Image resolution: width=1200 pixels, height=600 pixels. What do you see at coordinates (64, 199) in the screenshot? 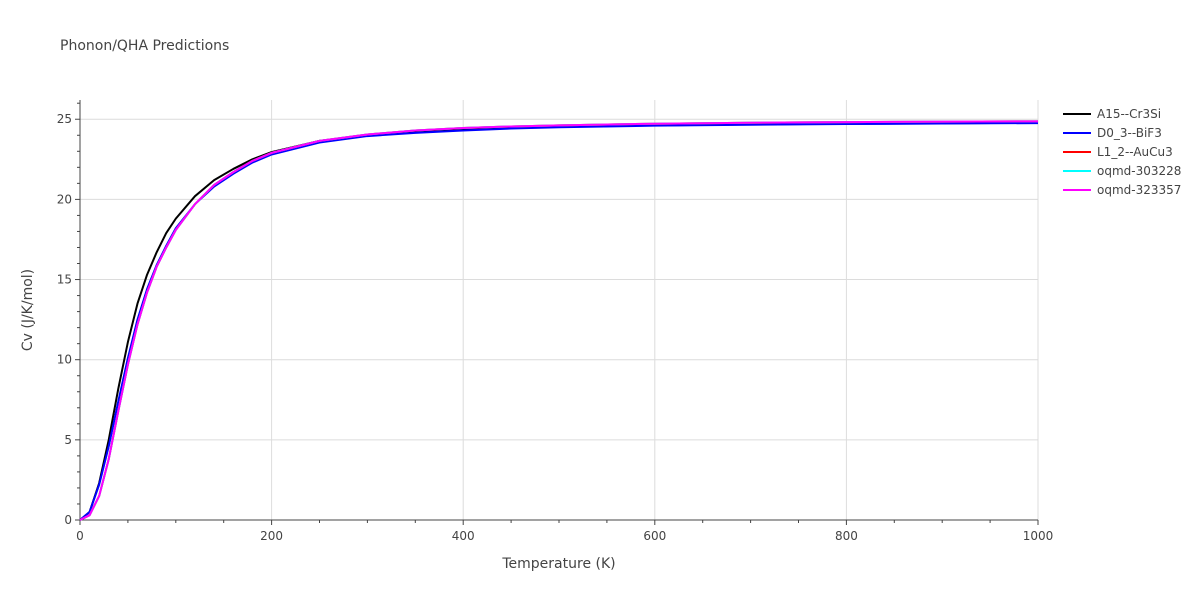
I see `y-tick-label: 20` at bounding box center [64, 199].